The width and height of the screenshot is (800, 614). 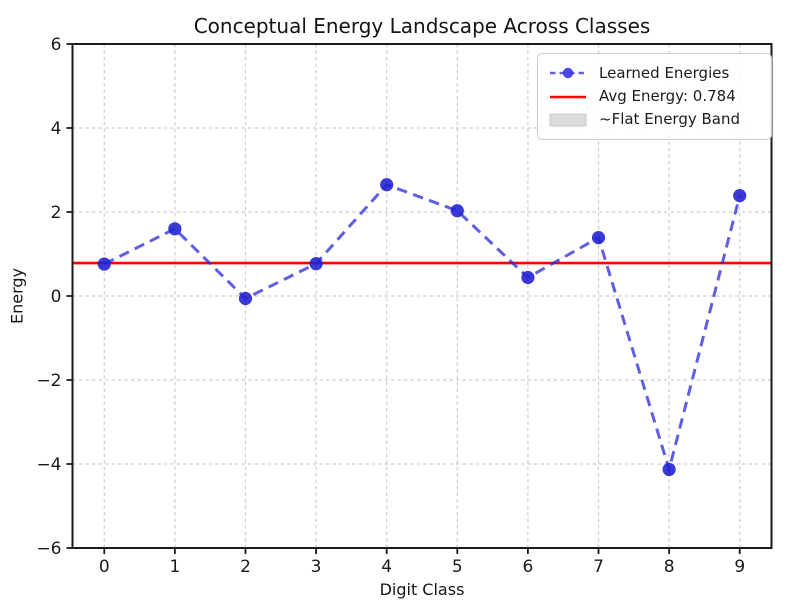 What do you see at coordinates (56, 213) in the screenshot?
I see `y-tick-label: 2` at bounding box center [56, 213].